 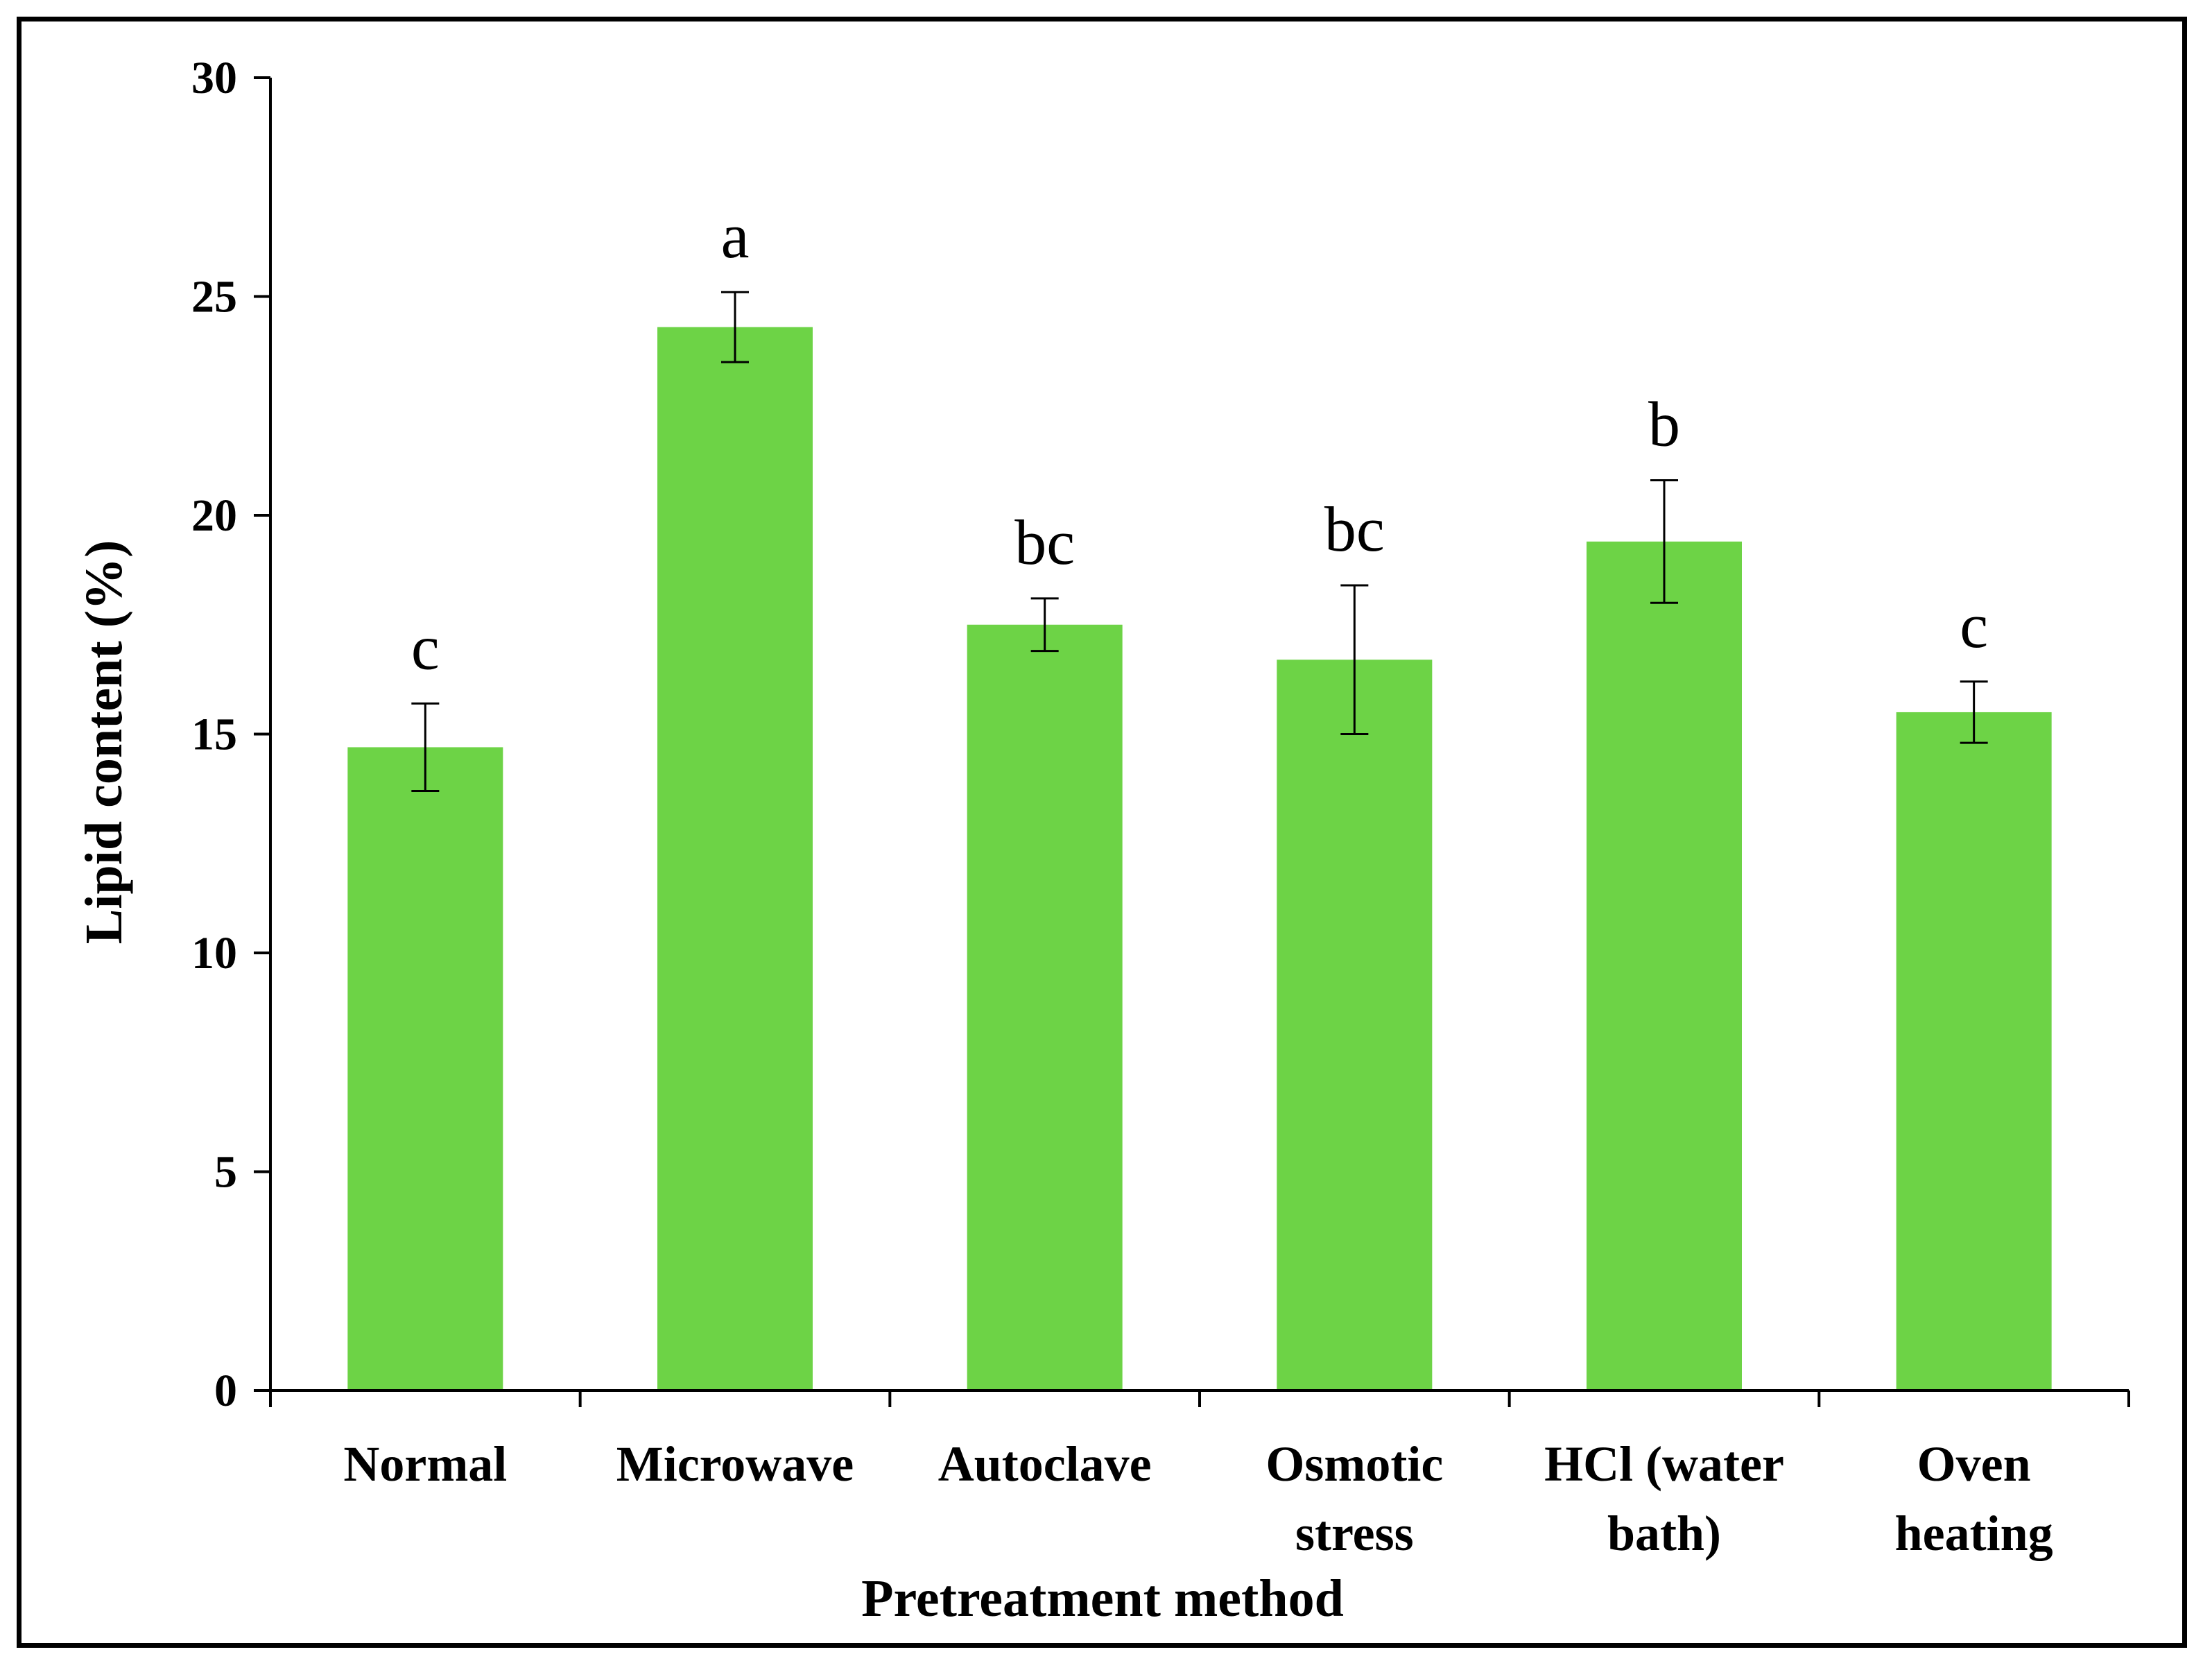 I want to click on significance-label: b, so click(x=1664, y=424).